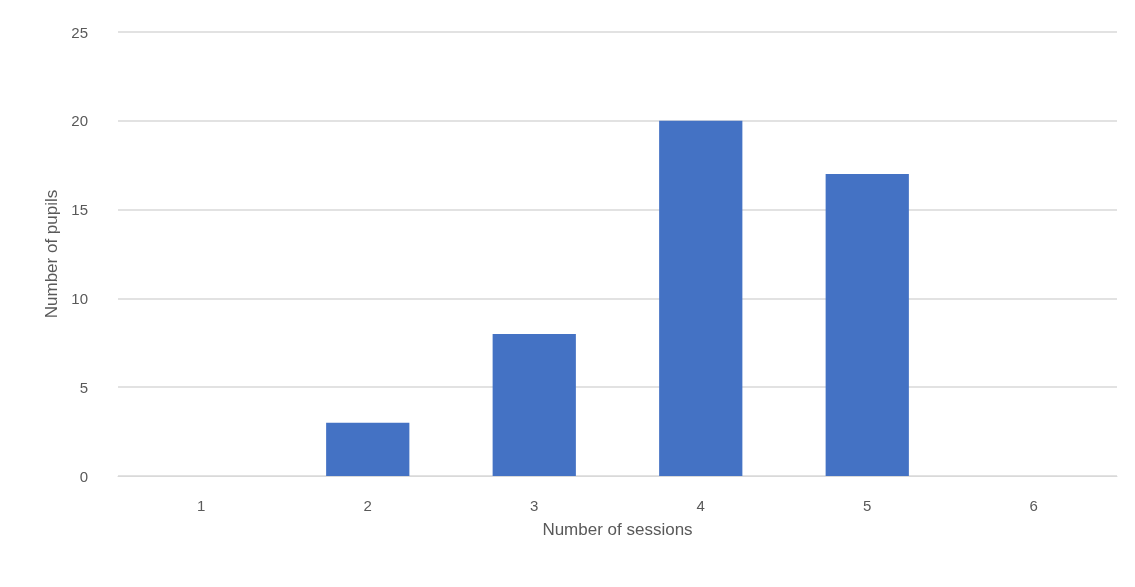  What do you see at coordinates (201, 505) in the screenshot?
I see `x-tick-label: 1` at bounding box center [201, 505].